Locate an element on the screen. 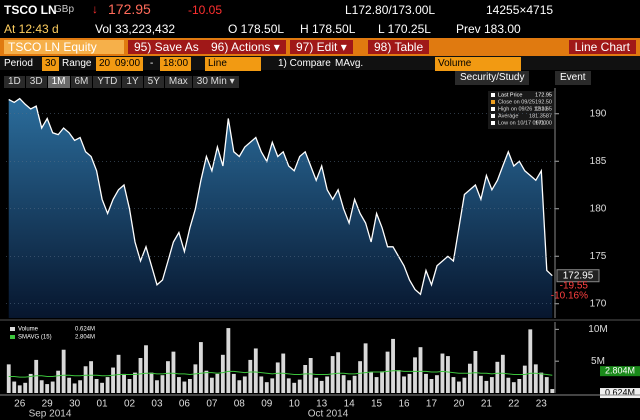 The height and width of the screenshot is (420, 640). x-tick-label: 06 is located at coordinates (185, 404).